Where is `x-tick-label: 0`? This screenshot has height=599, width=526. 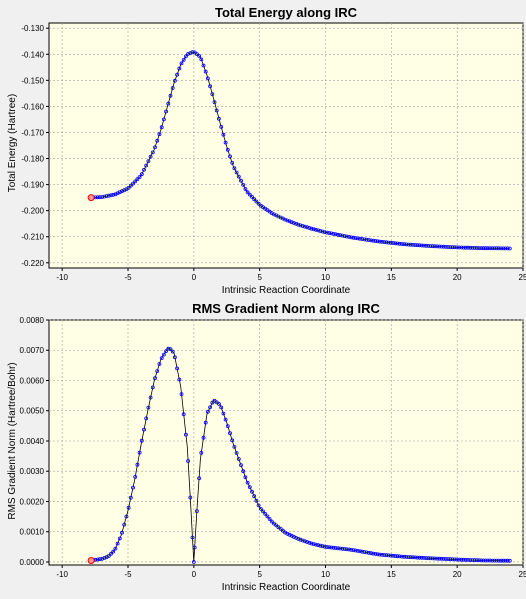
x-tick-label: 0 is located at coordinates (194, 277).